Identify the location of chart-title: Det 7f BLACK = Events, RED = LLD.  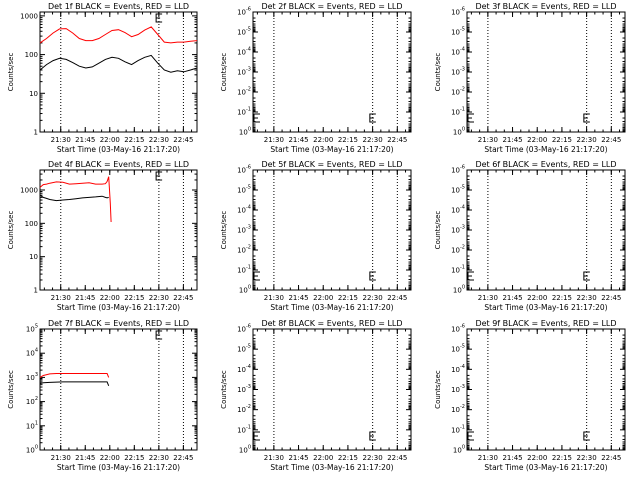
(118, 323).